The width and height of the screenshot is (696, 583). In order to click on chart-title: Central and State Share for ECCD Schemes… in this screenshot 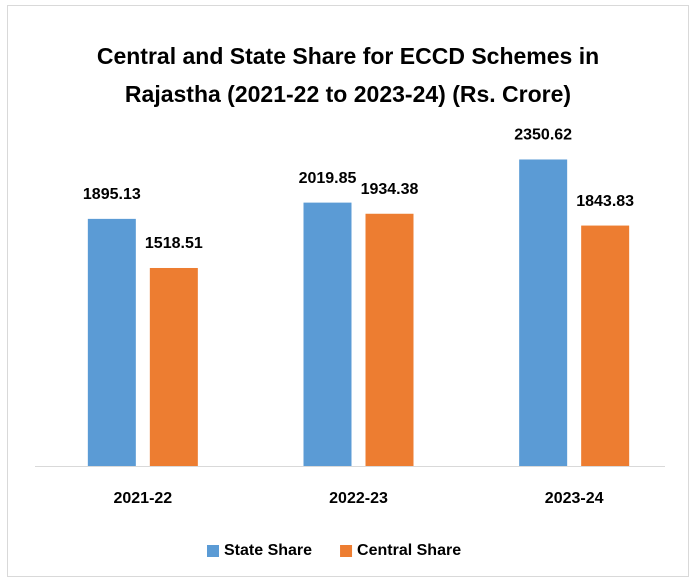, I will do `click(348, 75)`.